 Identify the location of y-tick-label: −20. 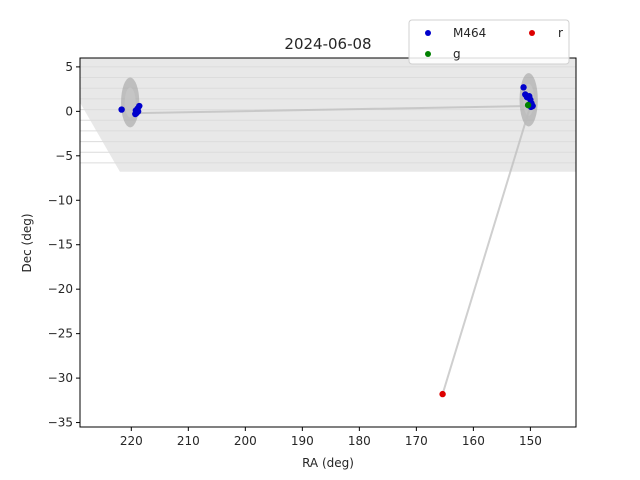
(60, 289).